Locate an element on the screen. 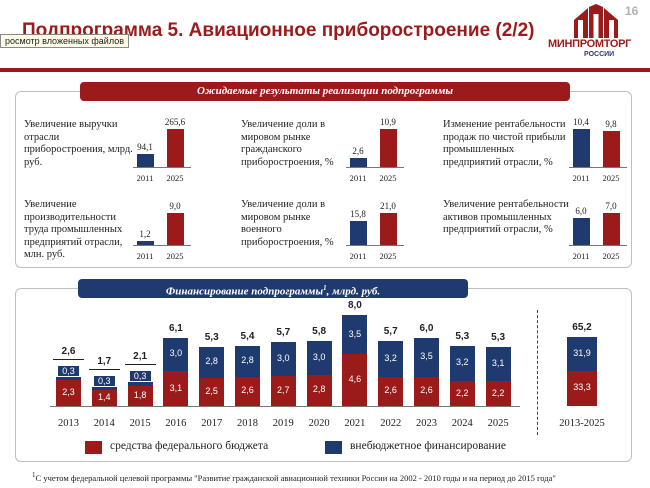 This screenshot has width=650, height=488. summary-bar-federal is located at coordinates (582, 388).